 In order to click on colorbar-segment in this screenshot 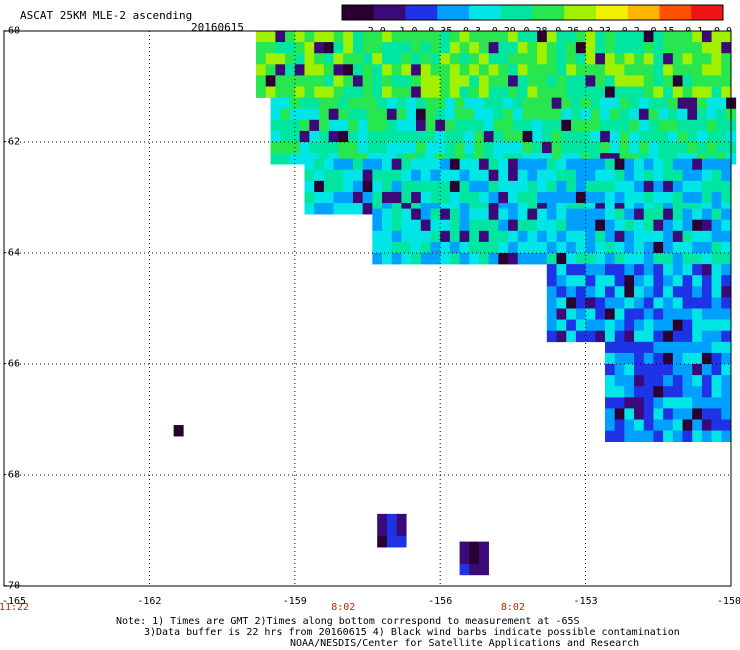, I will do `click(358, 12)`.